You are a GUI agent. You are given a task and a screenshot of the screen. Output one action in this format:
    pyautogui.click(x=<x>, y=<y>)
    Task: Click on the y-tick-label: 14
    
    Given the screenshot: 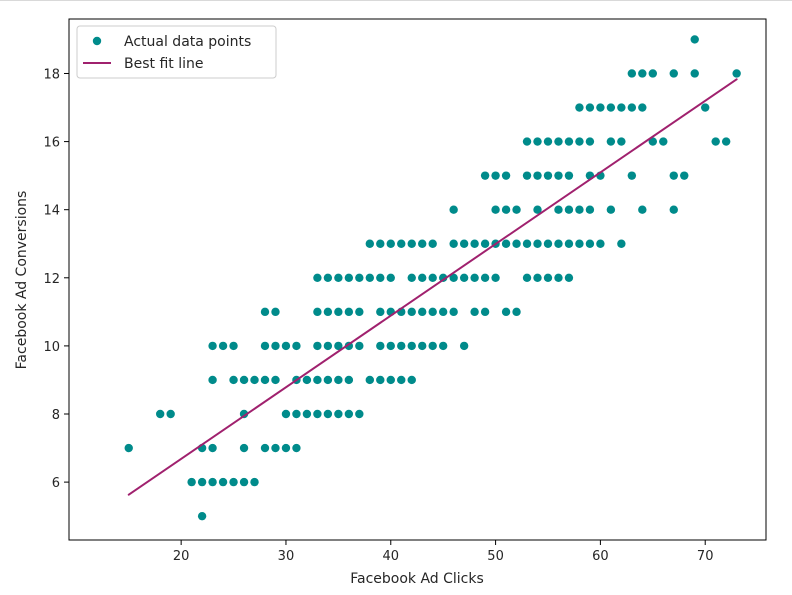 What is the action you would take?
    pyautogui.click(x=51, y=211)
    